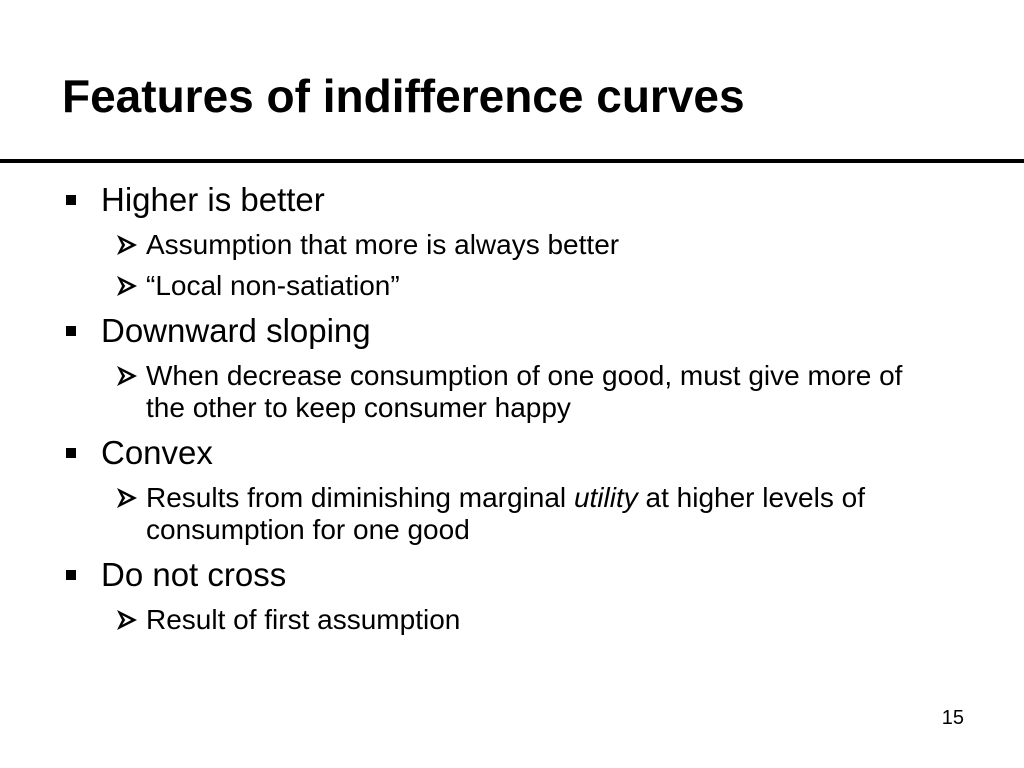 This screenshot has width=1024, height=768. What do you see at coordinates (403, 96) in the screenshot?
I see `slide-title: Features of indifference curves` at bounding box center [403, 96].